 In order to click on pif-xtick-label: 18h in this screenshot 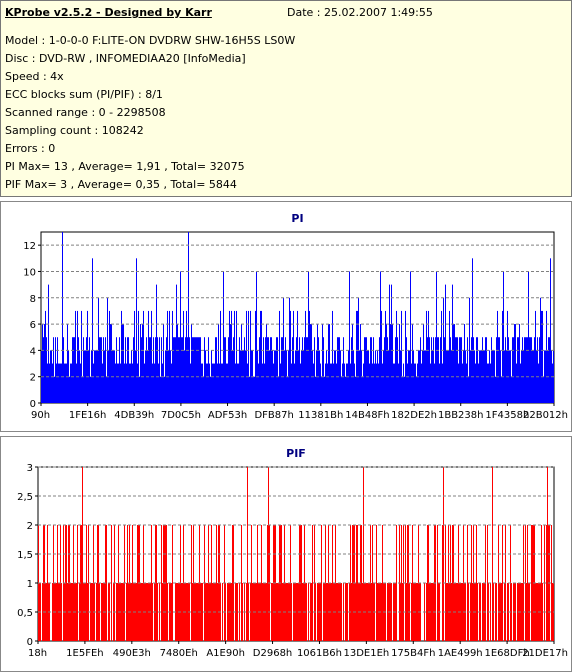, I will do `click(37, 653)`.